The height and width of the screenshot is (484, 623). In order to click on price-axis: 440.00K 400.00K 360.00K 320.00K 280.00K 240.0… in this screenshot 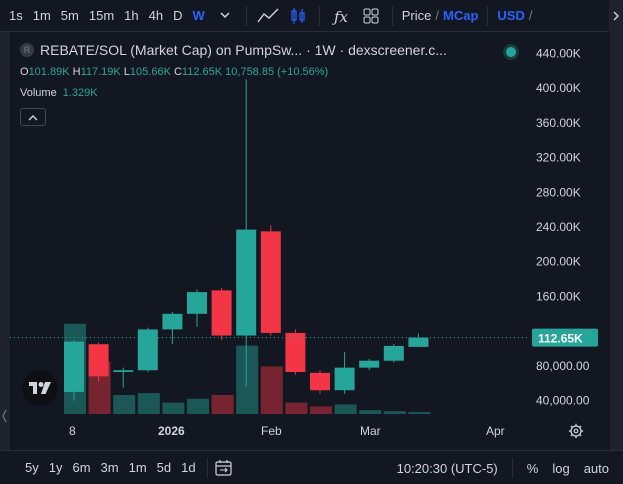, I will do `click(570, 227)`.